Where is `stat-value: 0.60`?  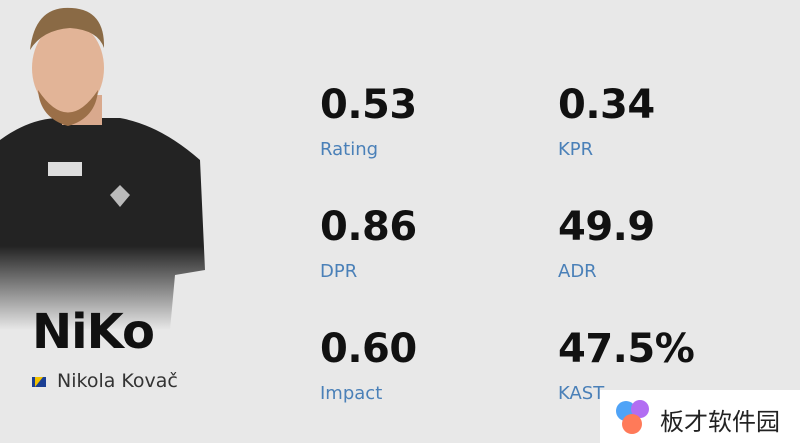 stat-value: 0.60 is located at coordinates (368, 349).